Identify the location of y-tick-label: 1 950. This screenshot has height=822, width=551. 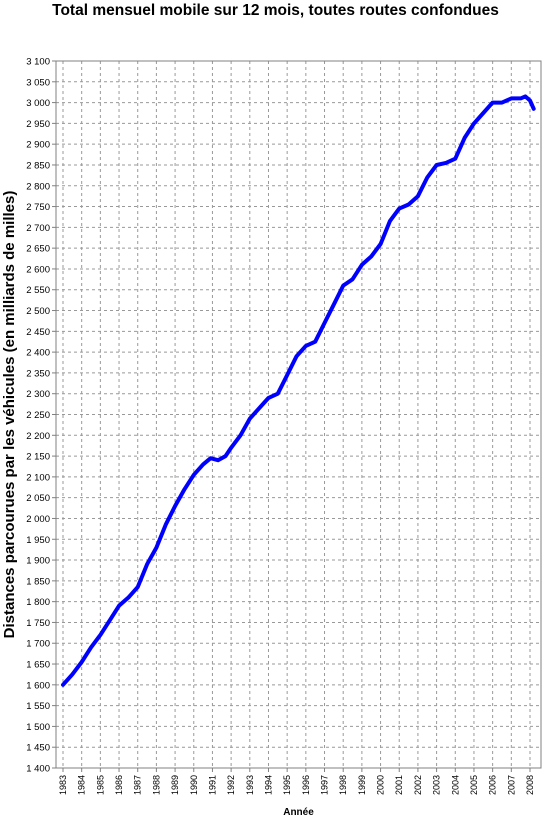
(38, 540).